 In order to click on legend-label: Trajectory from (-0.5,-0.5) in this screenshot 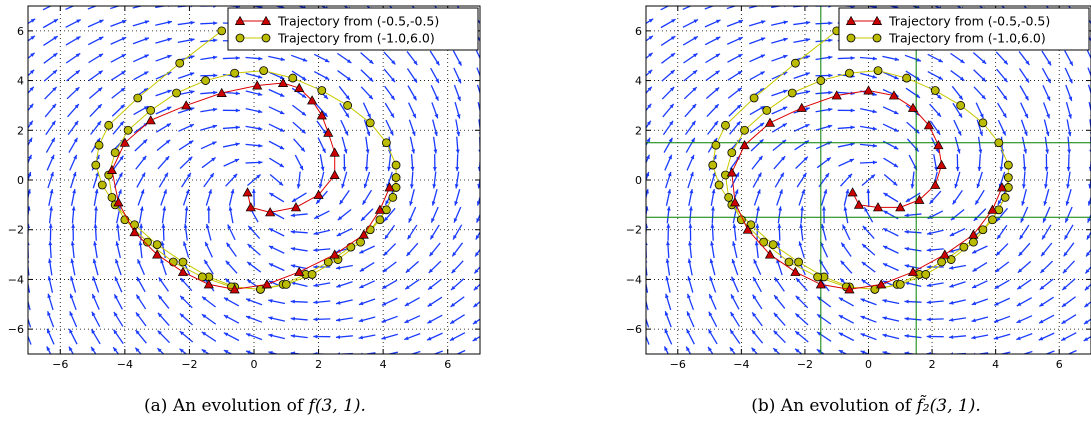, I will do `click(969, 21)`.